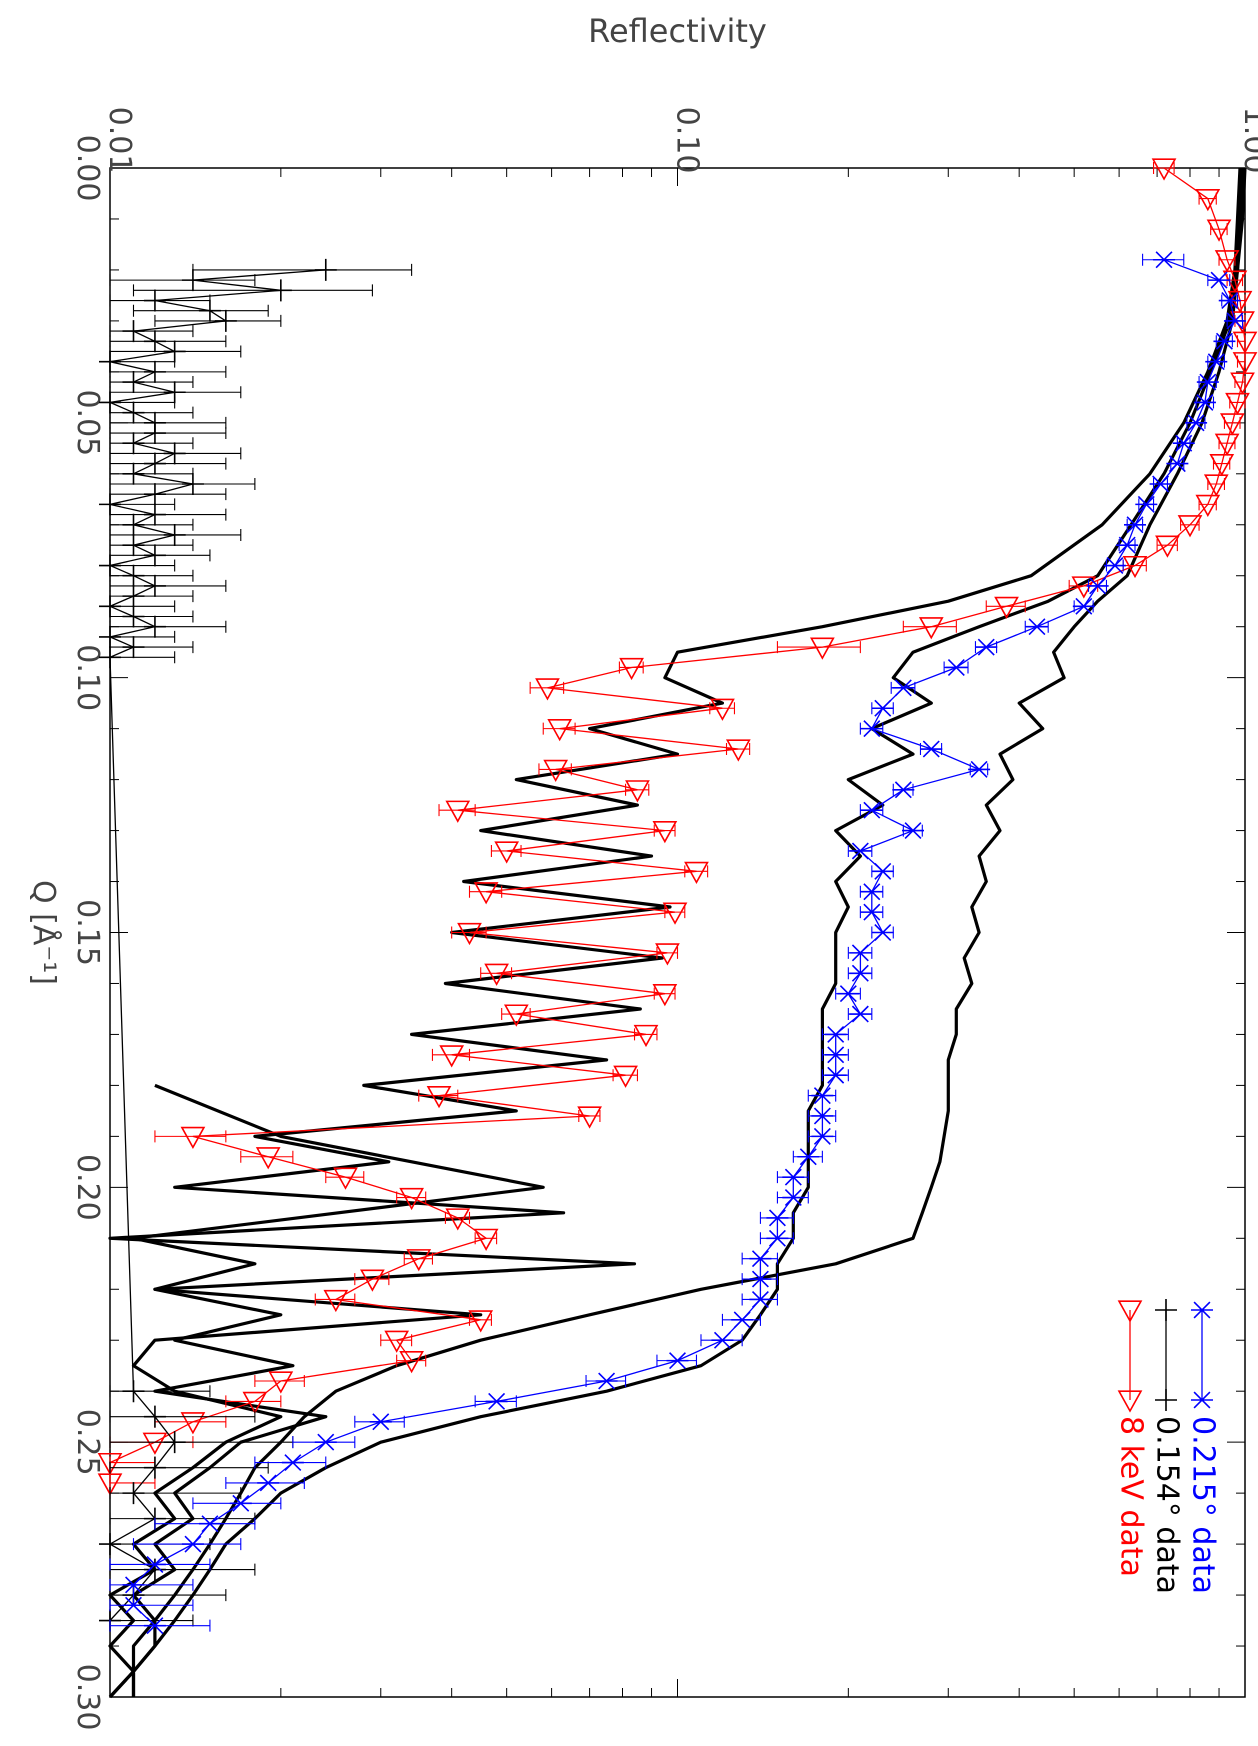 The image size is (1258, 1746). I want to click on legend-label: 0.215° data, so click(1203, 1505).